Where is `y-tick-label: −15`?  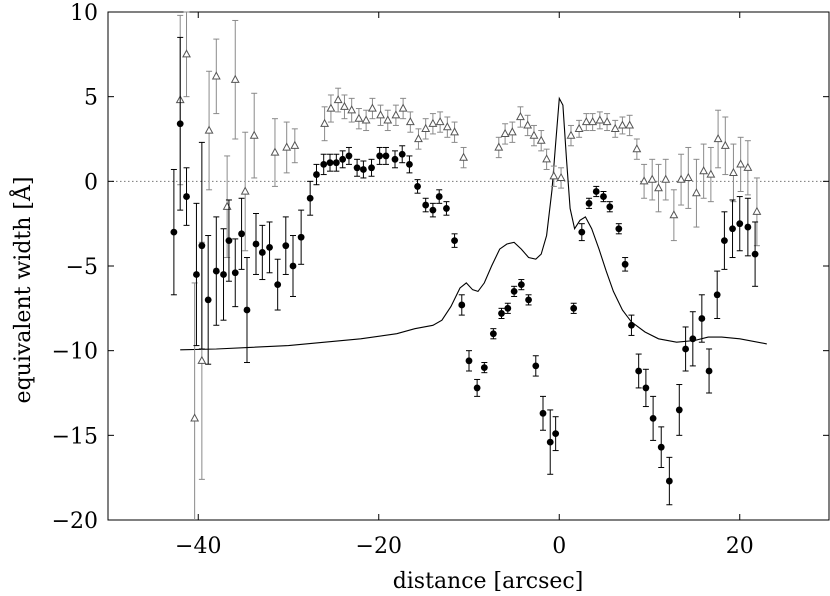 y-tick-label: −15 is located at coordinates (75, 436).